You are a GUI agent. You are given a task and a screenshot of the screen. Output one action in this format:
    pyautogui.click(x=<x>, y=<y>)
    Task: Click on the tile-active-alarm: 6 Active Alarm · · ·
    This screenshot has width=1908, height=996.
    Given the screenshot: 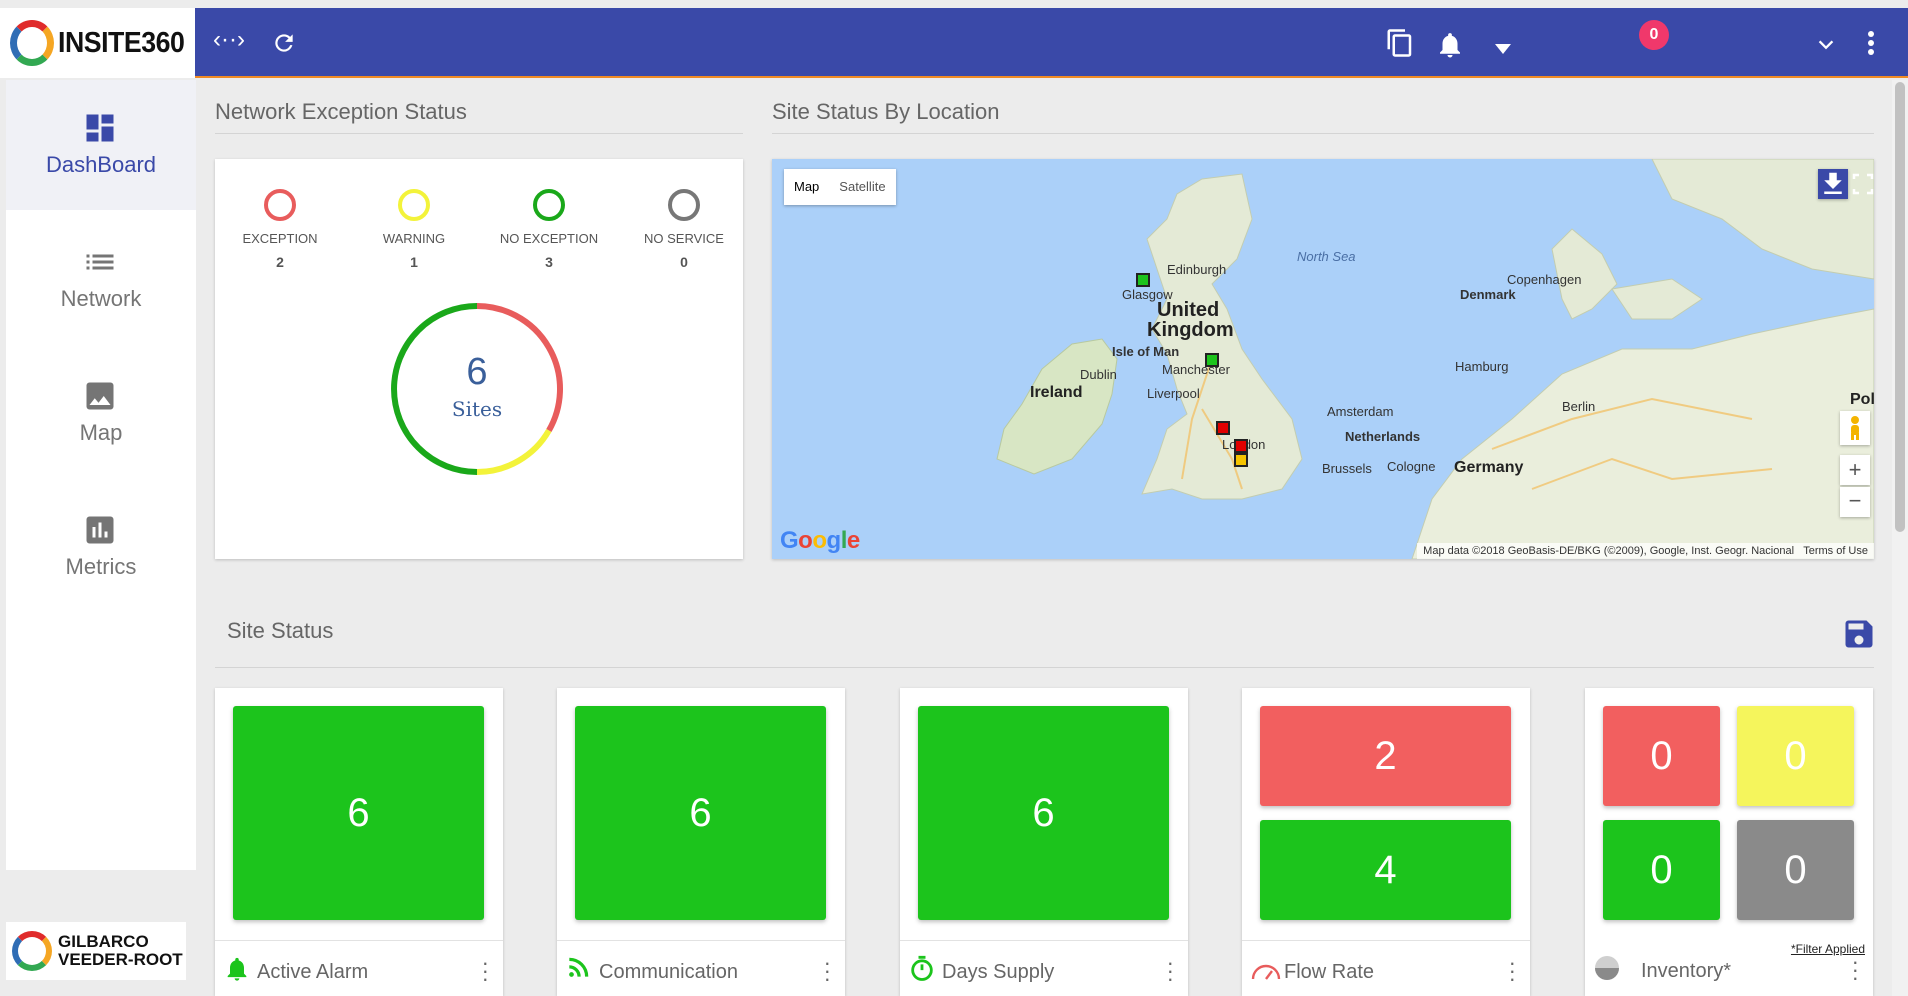 What is the action you would take?
    pyautogui.click(x=359, y=842)
    